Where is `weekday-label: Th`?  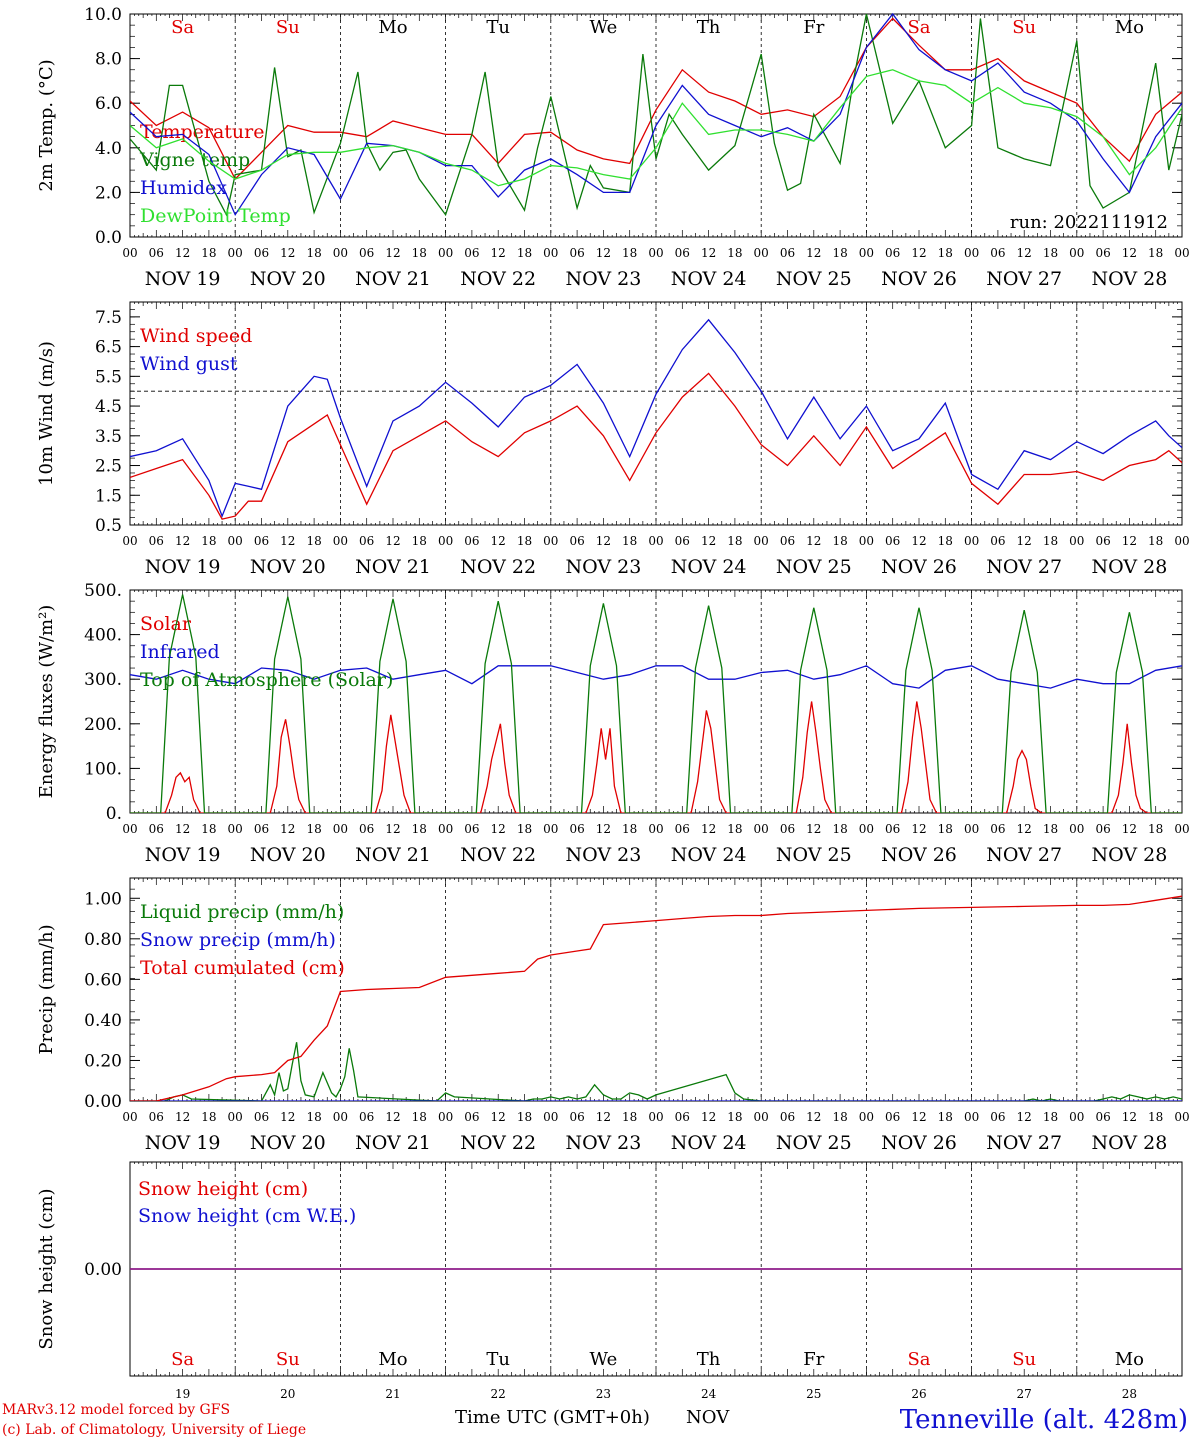
weekday-label: Th is located at coordinates (709, 1359).